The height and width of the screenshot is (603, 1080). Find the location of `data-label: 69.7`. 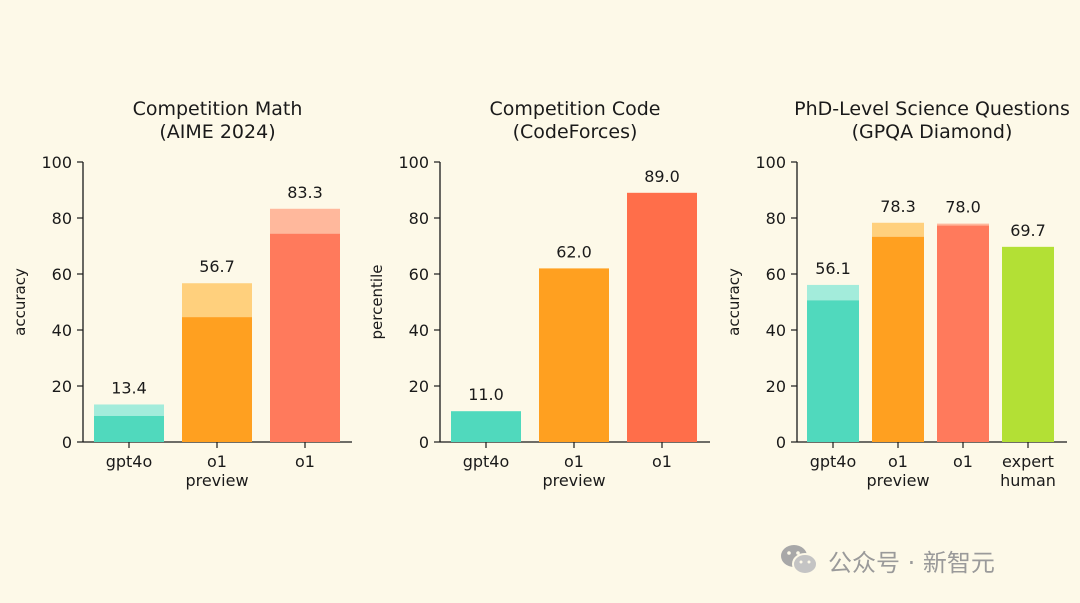

data-label: 69.7 is located at coordinates (1028, 230).